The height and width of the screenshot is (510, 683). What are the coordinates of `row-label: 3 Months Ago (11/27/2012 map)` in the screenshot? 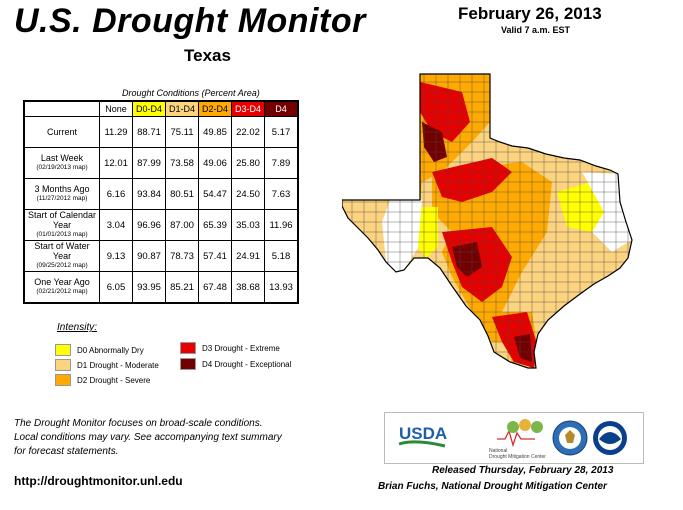 It's located at (61, 194).